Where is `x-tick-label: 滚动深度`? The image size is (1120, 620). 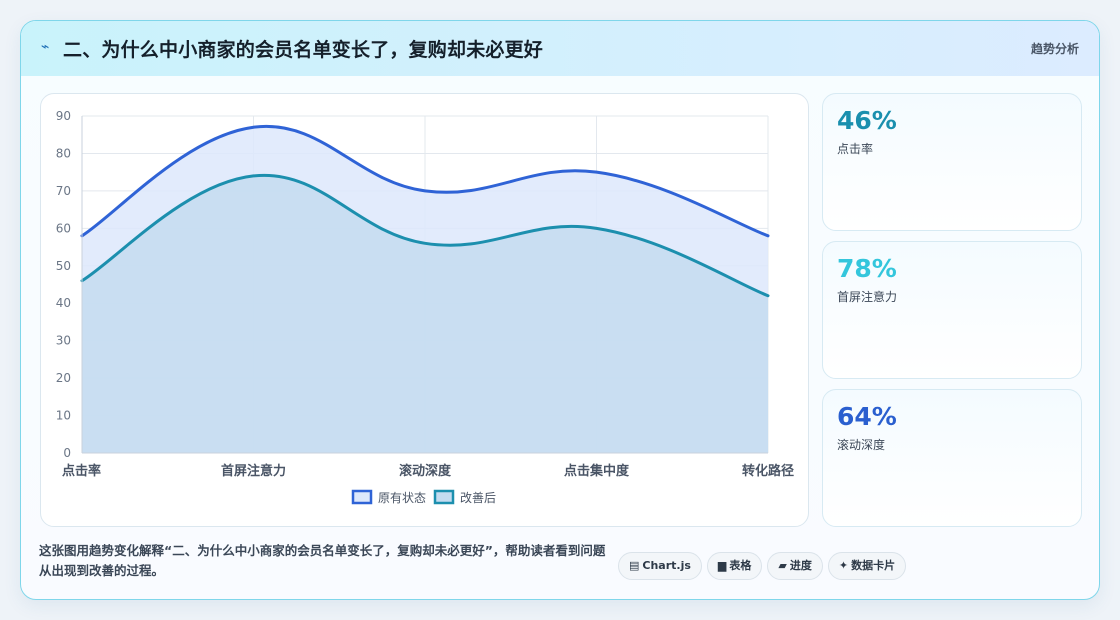 x-tick-label: 滚动深度 is located at coordinates (425, 471).